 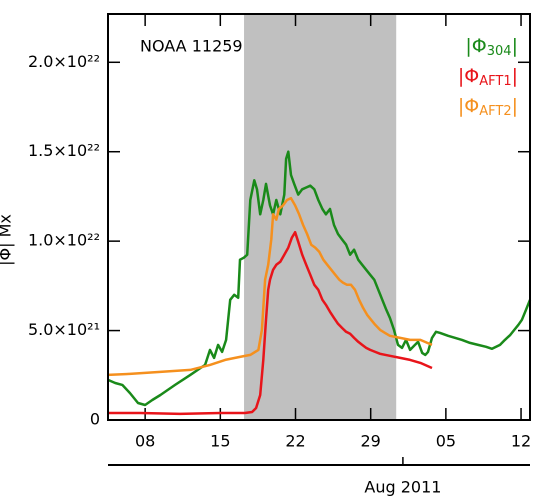 I want to click on legend-entry: |ΦAFT1|, so click(x=488, y=77).